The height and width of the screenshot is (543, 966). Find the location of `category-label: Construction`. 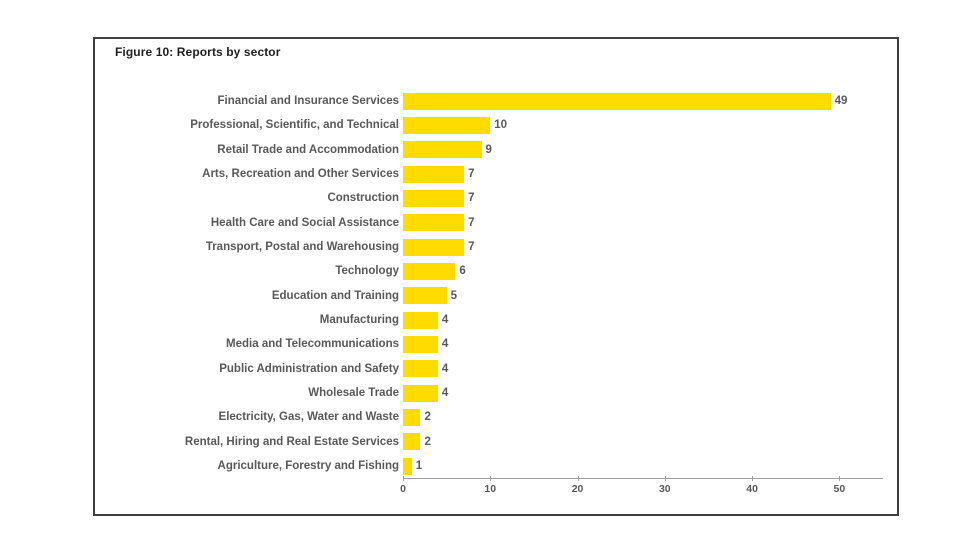

category-label: Construction is located at coordinates (363, 198).